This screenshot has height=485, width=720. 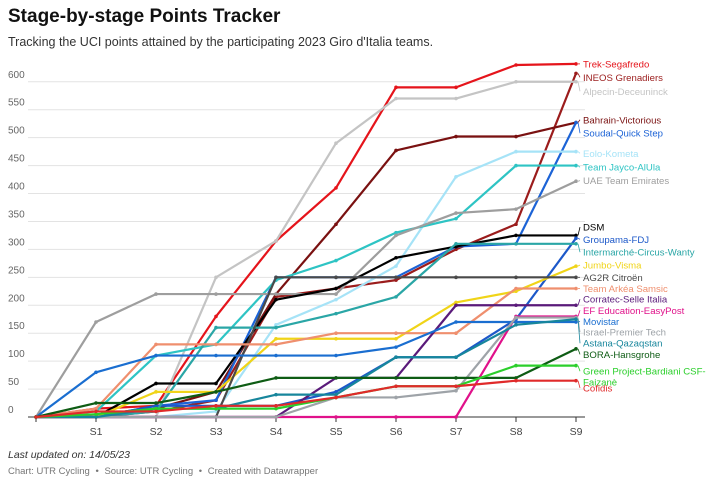 I want to click on series-label: Soudal-Quick Step, so click(x=623, y=134).